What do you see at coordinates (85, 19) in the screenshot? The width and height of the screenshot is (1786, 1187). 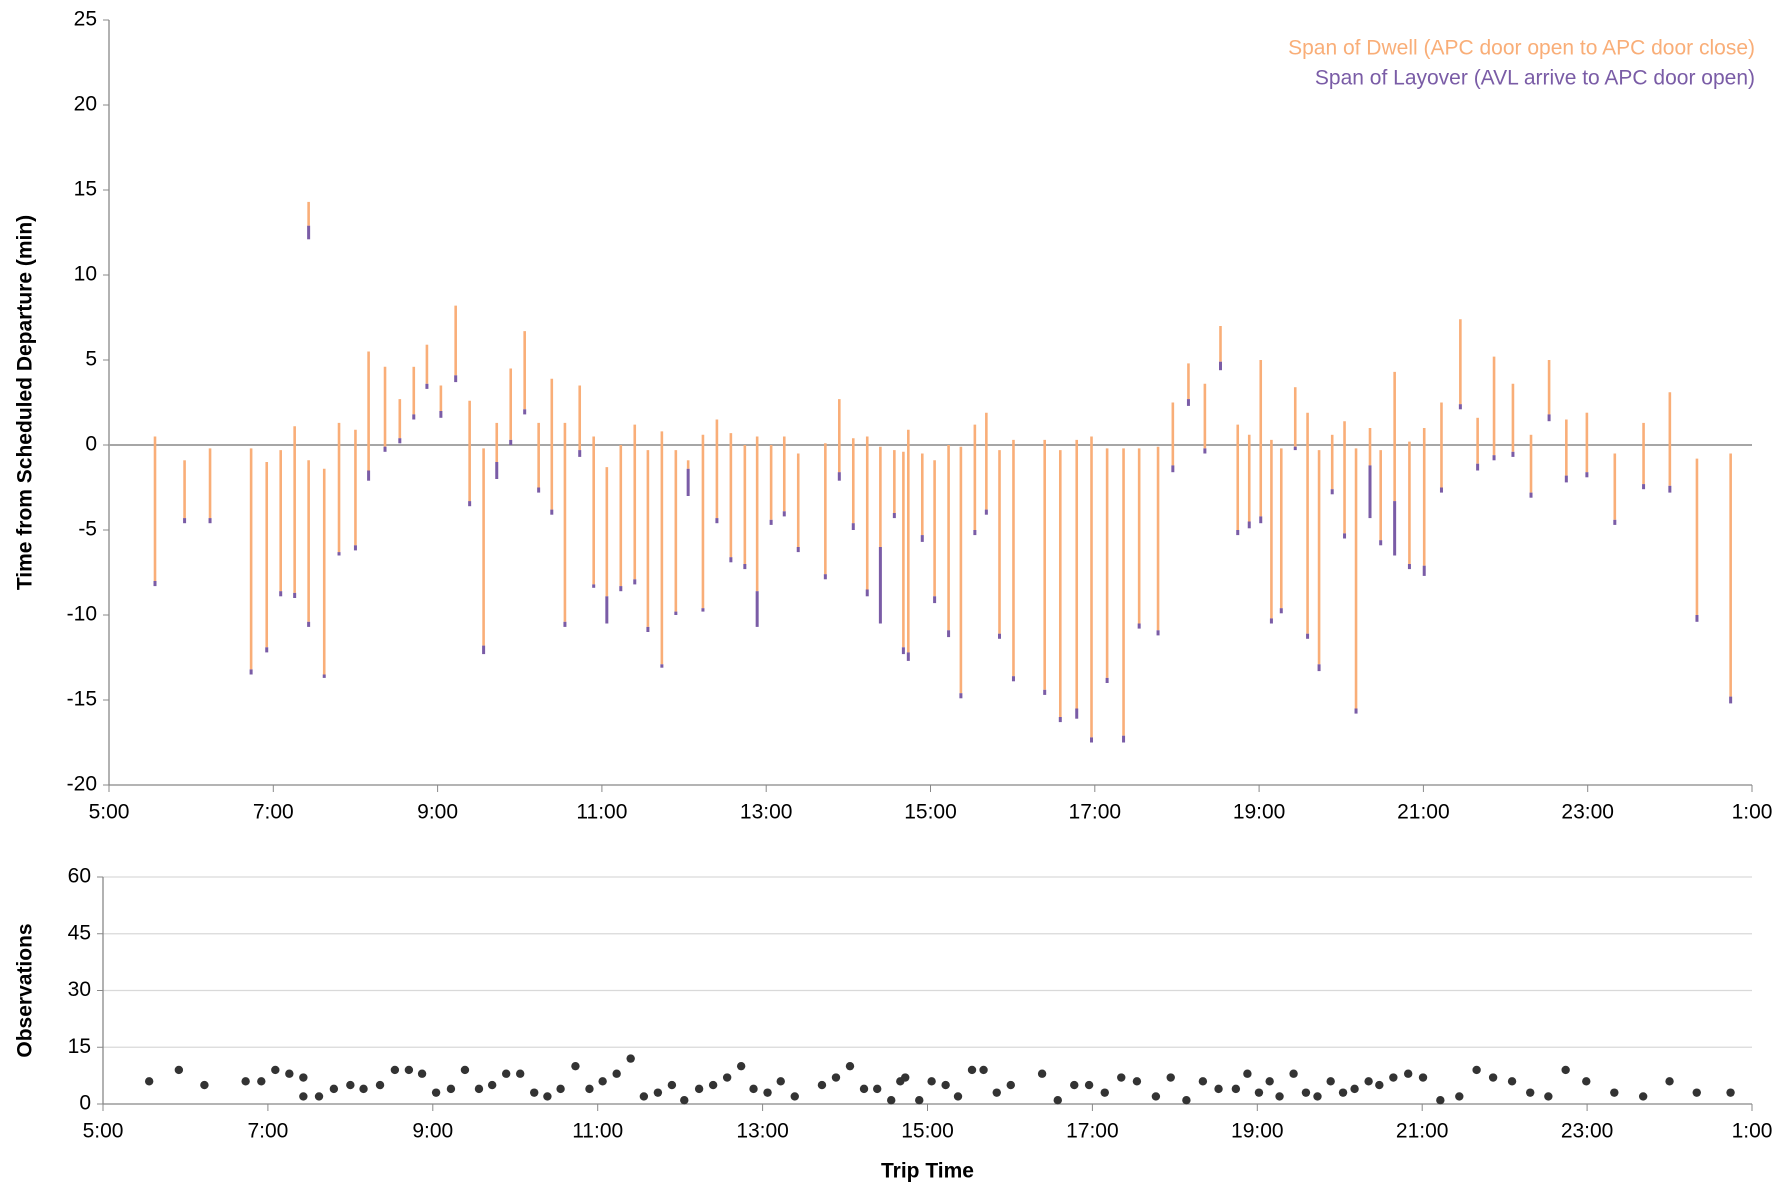 I see `y-tick-label: 25` at bounding box center [85, 19].